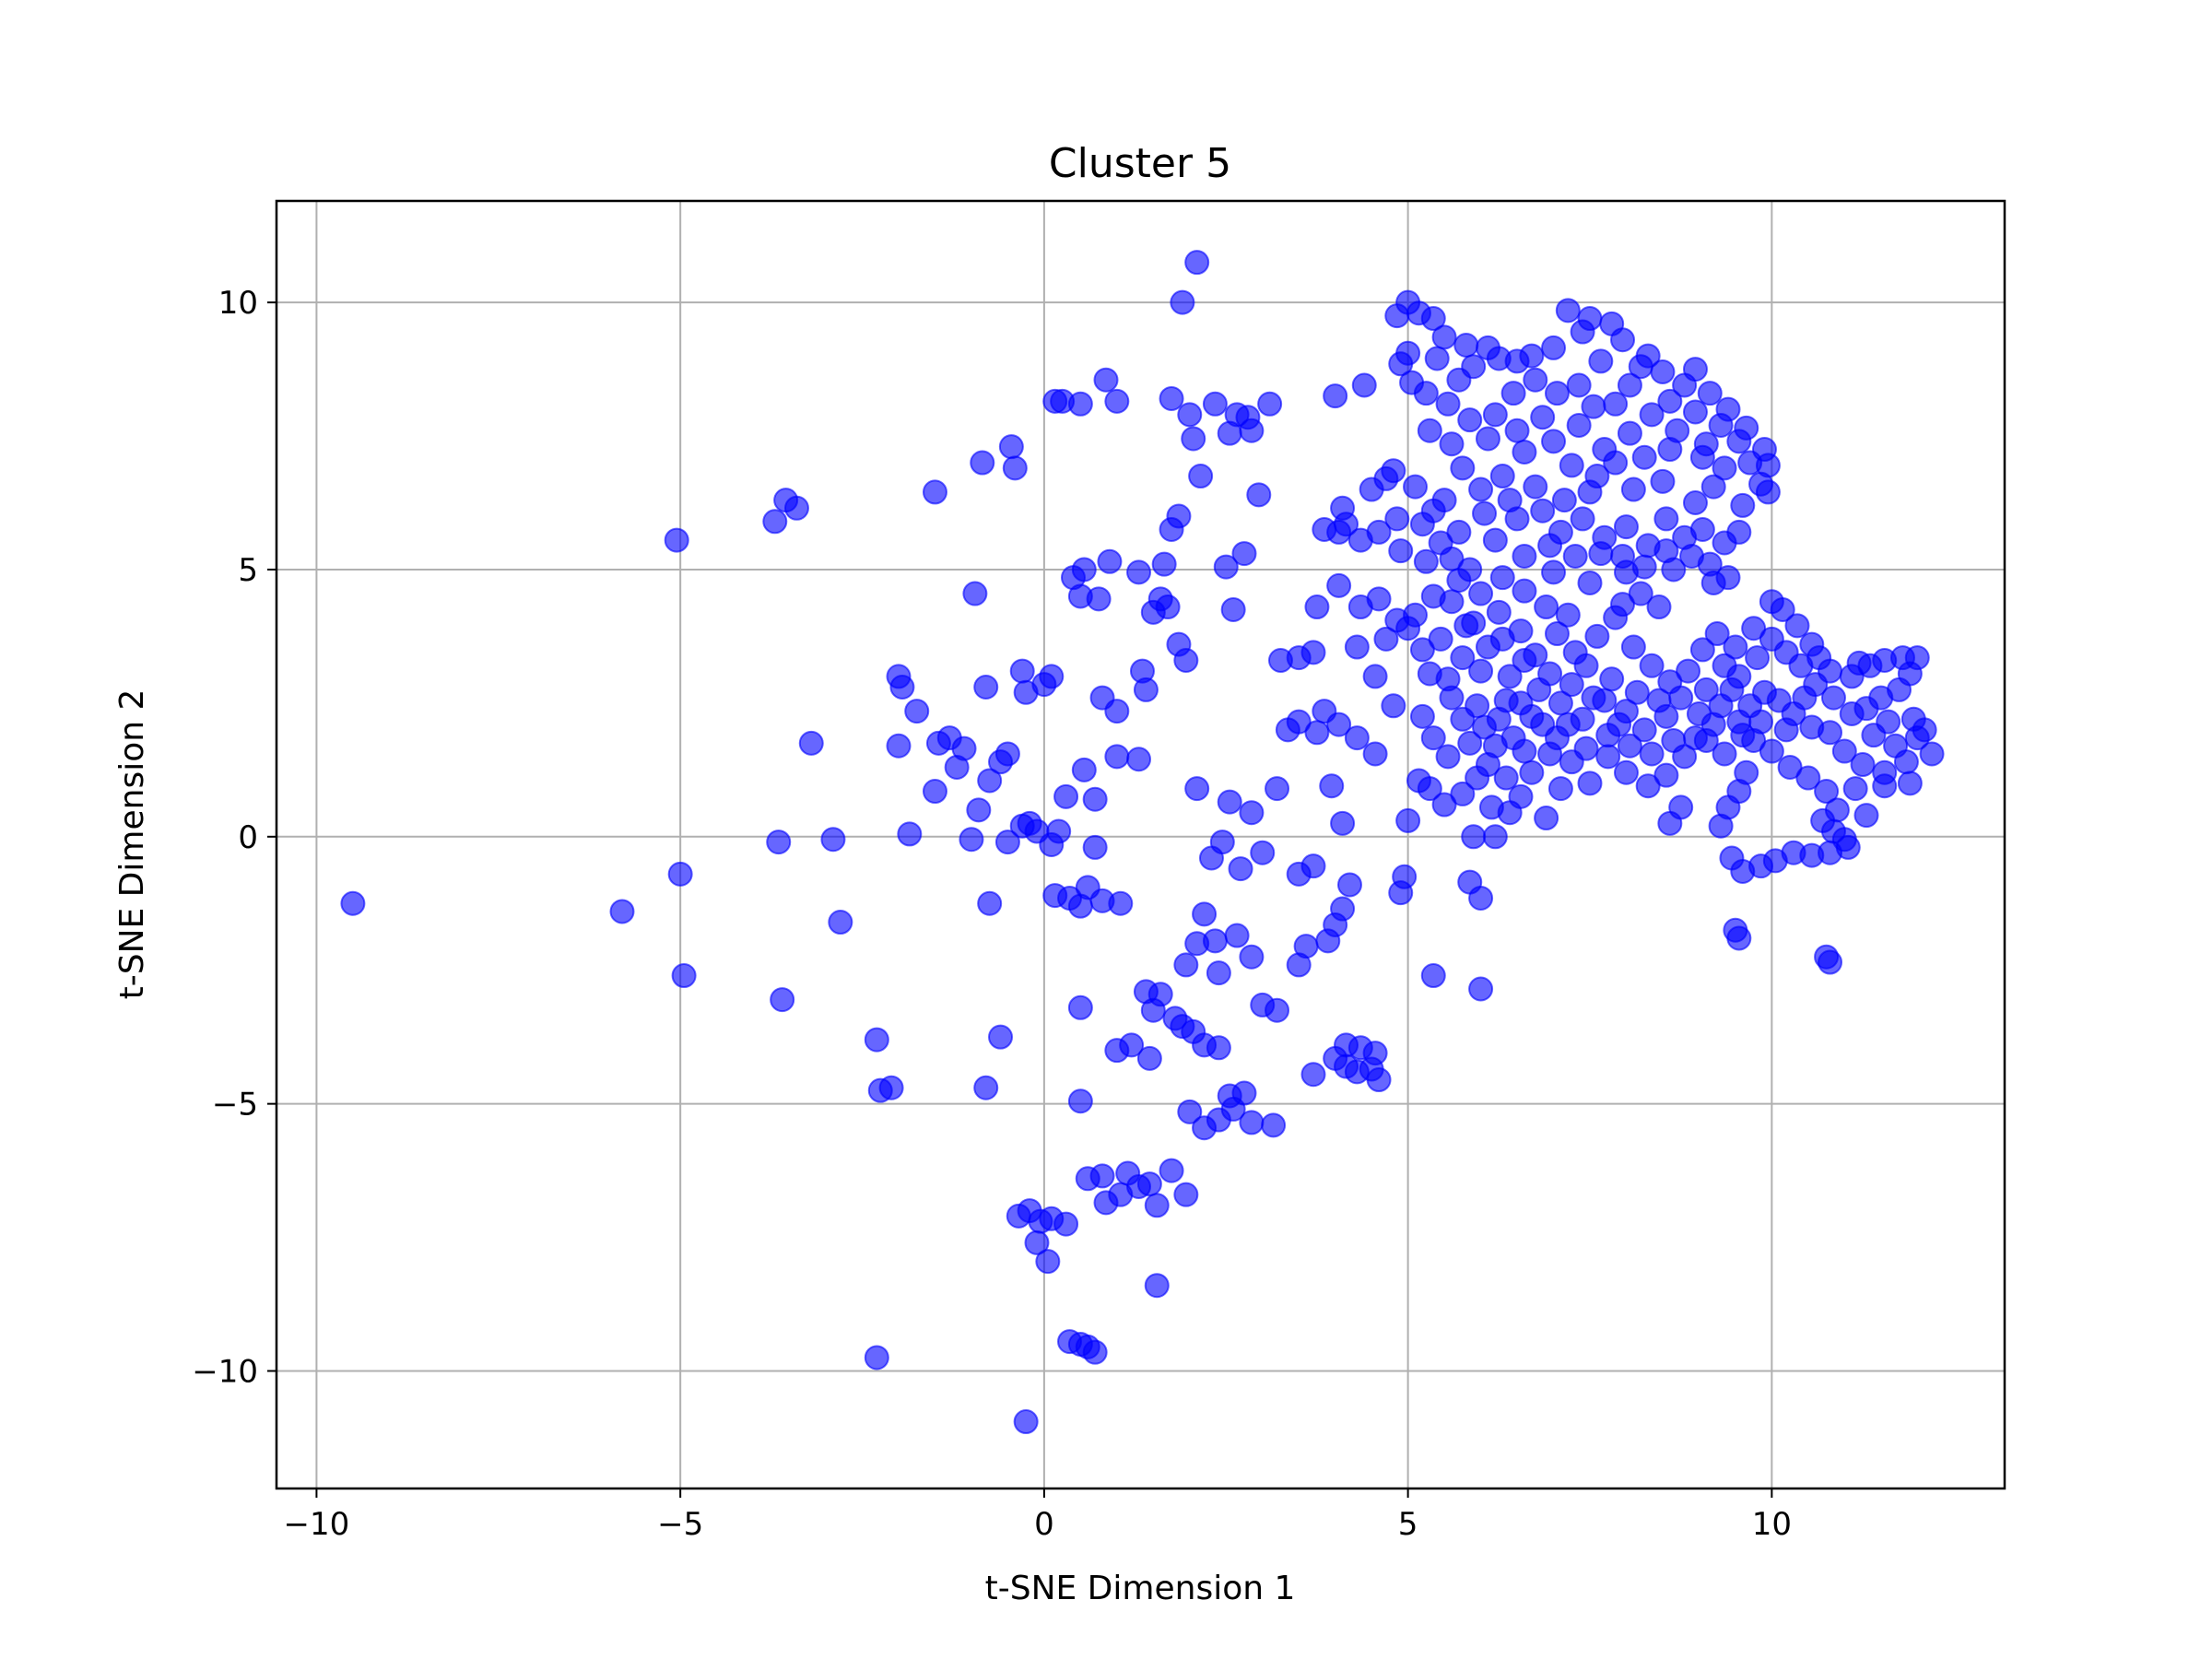  What do you see at coordinates (235, 1105) in the screenshot?
I see `y-tick-label: −5` at bounding box center [235, 1105].